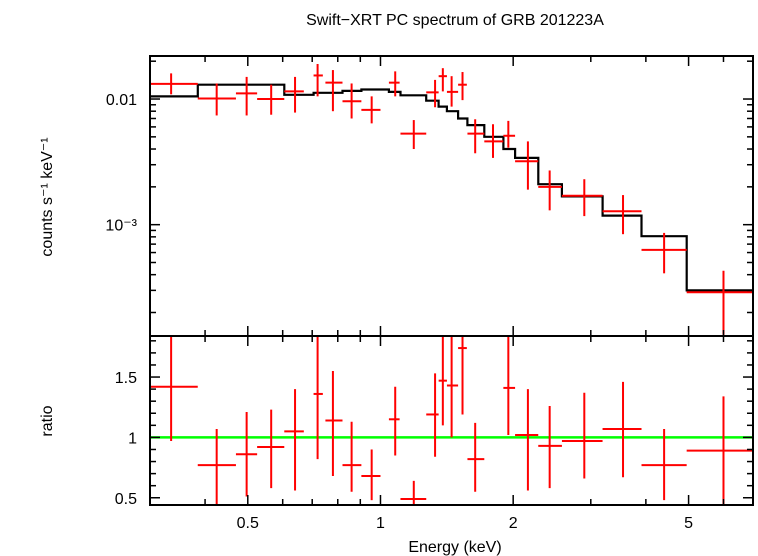 The width and height of the screenshot is (758, 556). What do you see at coordinates (126, 499) in the screenshot?
I see `y-tick-label: 0.5` at bounding box center [126, 499].